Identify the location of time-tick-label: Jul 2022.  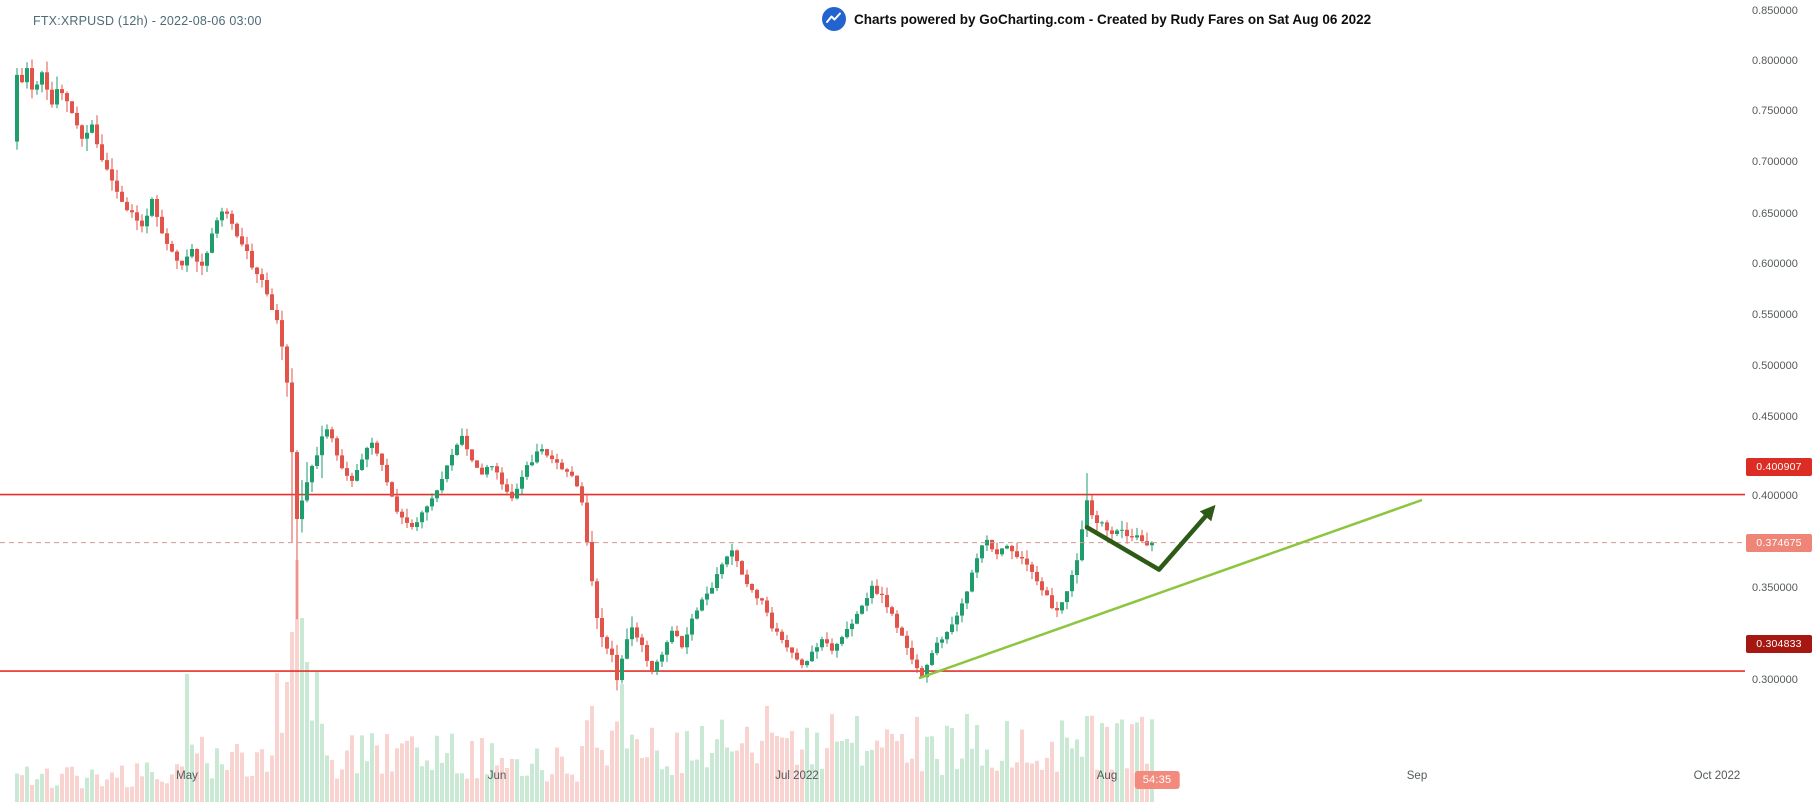
(797, 776).